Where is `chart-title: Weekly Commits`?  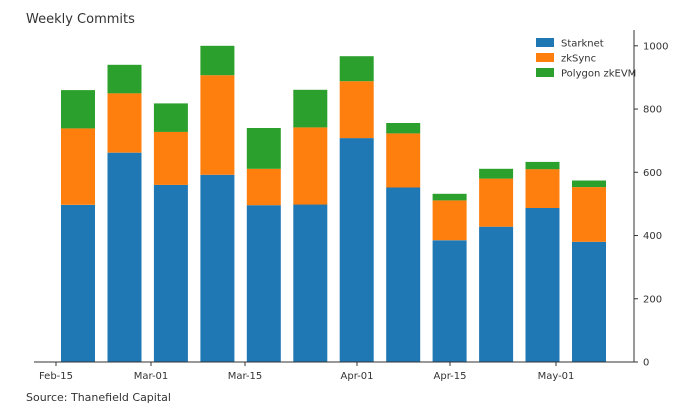
chart-title: Weekly Commits is located at coordinates (80, 19).